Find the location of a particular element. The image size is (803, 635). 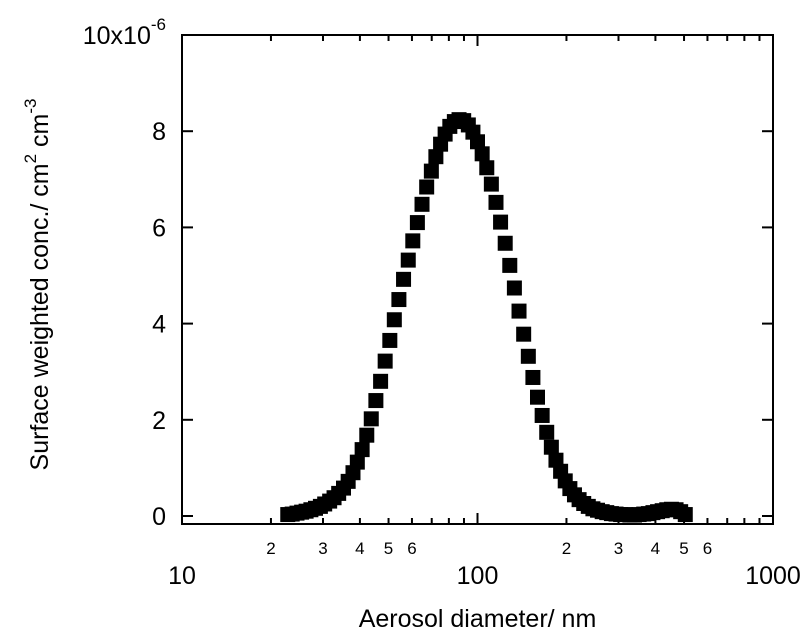

y-title-exponent-2: -3 is located at coordinates (30, 106).